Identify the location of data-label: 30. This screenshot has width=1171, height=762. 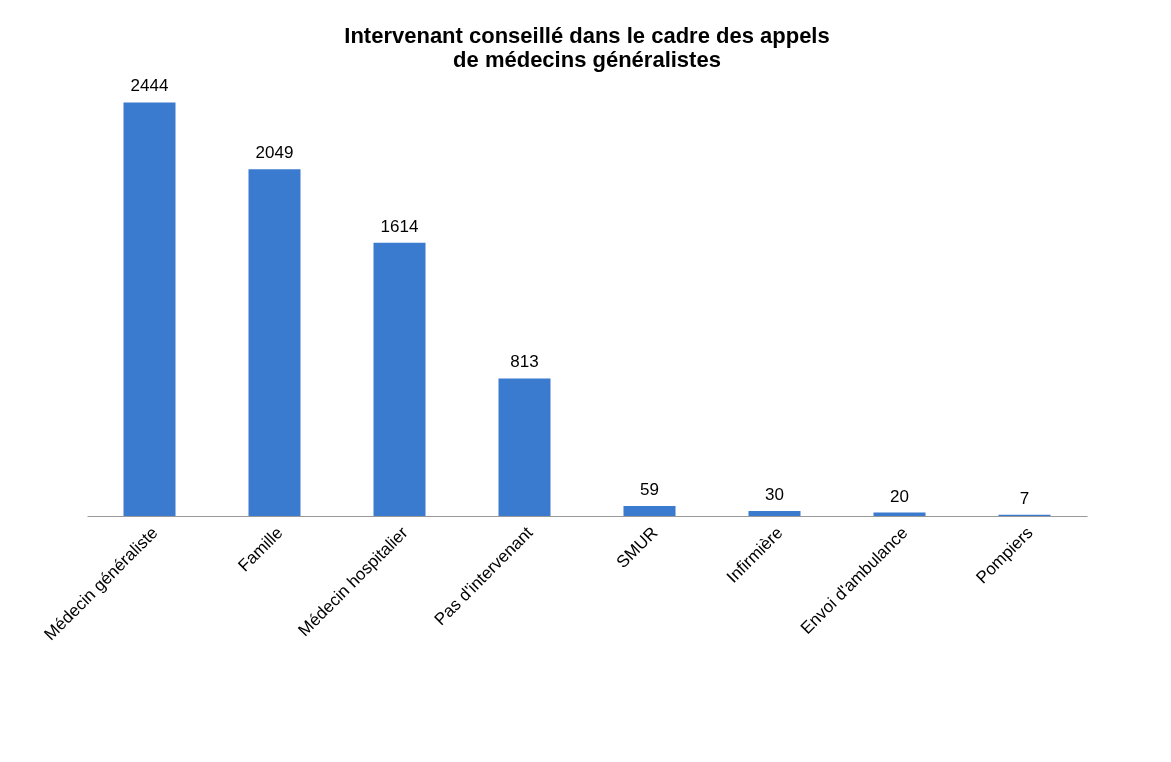
(774, 494).